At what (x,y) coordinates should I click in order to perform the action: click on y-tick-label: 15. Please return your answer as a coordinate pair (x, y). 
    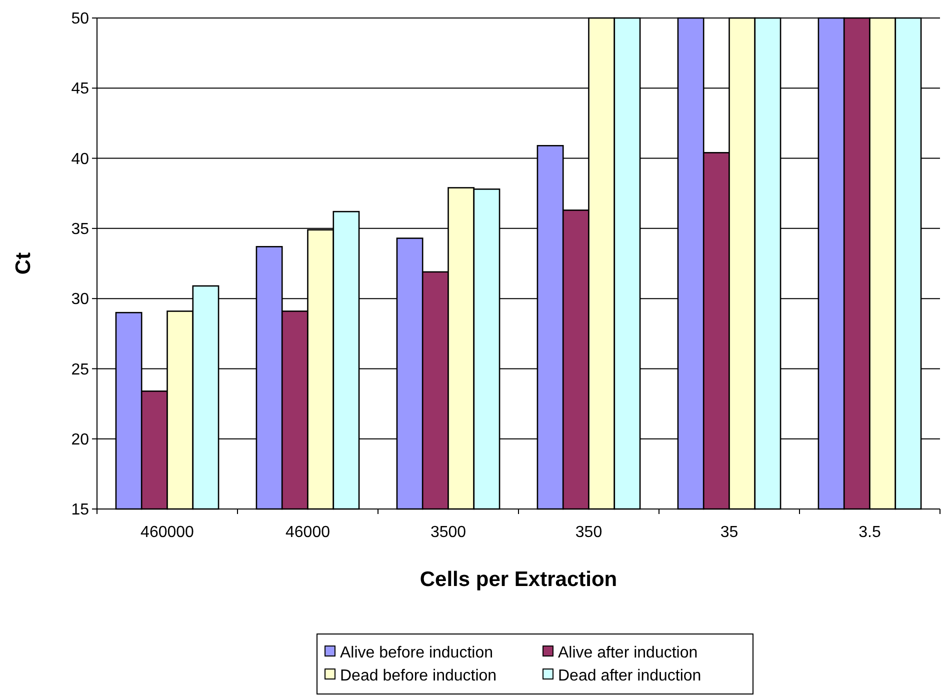
    Looking at the image, I should click on (80, 510).